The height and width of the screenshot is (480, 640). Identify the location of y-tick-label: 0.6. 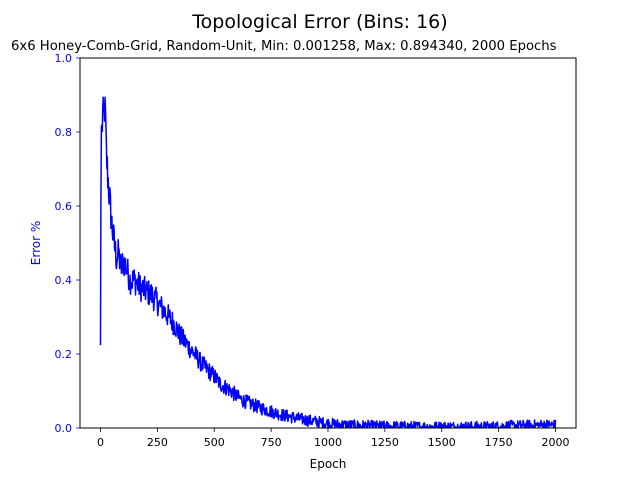
(64, 206).